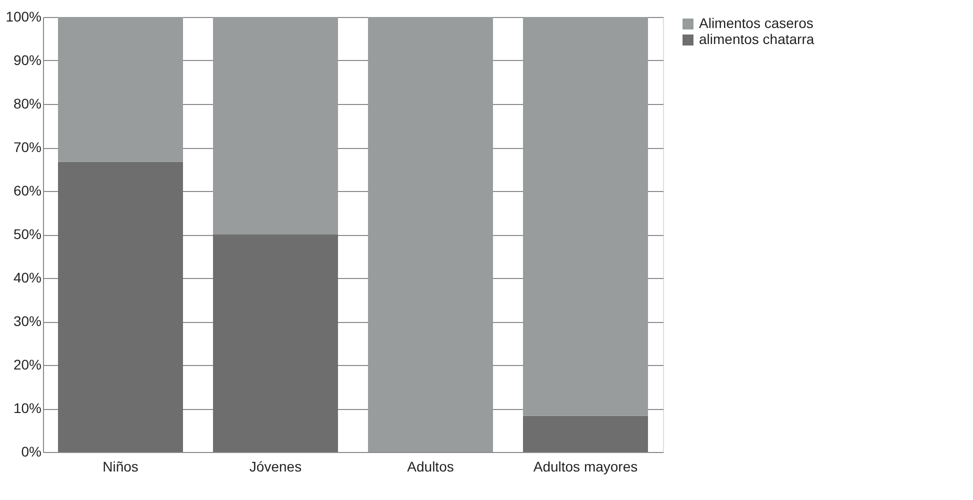  I want to click on y-tick-label: 90%, so click(27, 60).